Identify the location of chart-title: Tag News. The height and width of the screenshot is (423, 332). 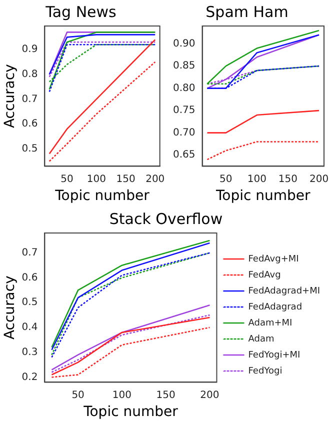
(80, 11).